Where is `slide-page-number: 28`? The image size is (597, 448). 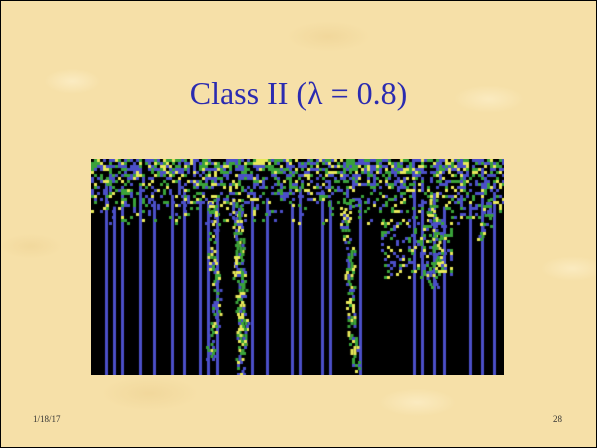 slide-page-number: 28 is located at coordinates (557, 419).